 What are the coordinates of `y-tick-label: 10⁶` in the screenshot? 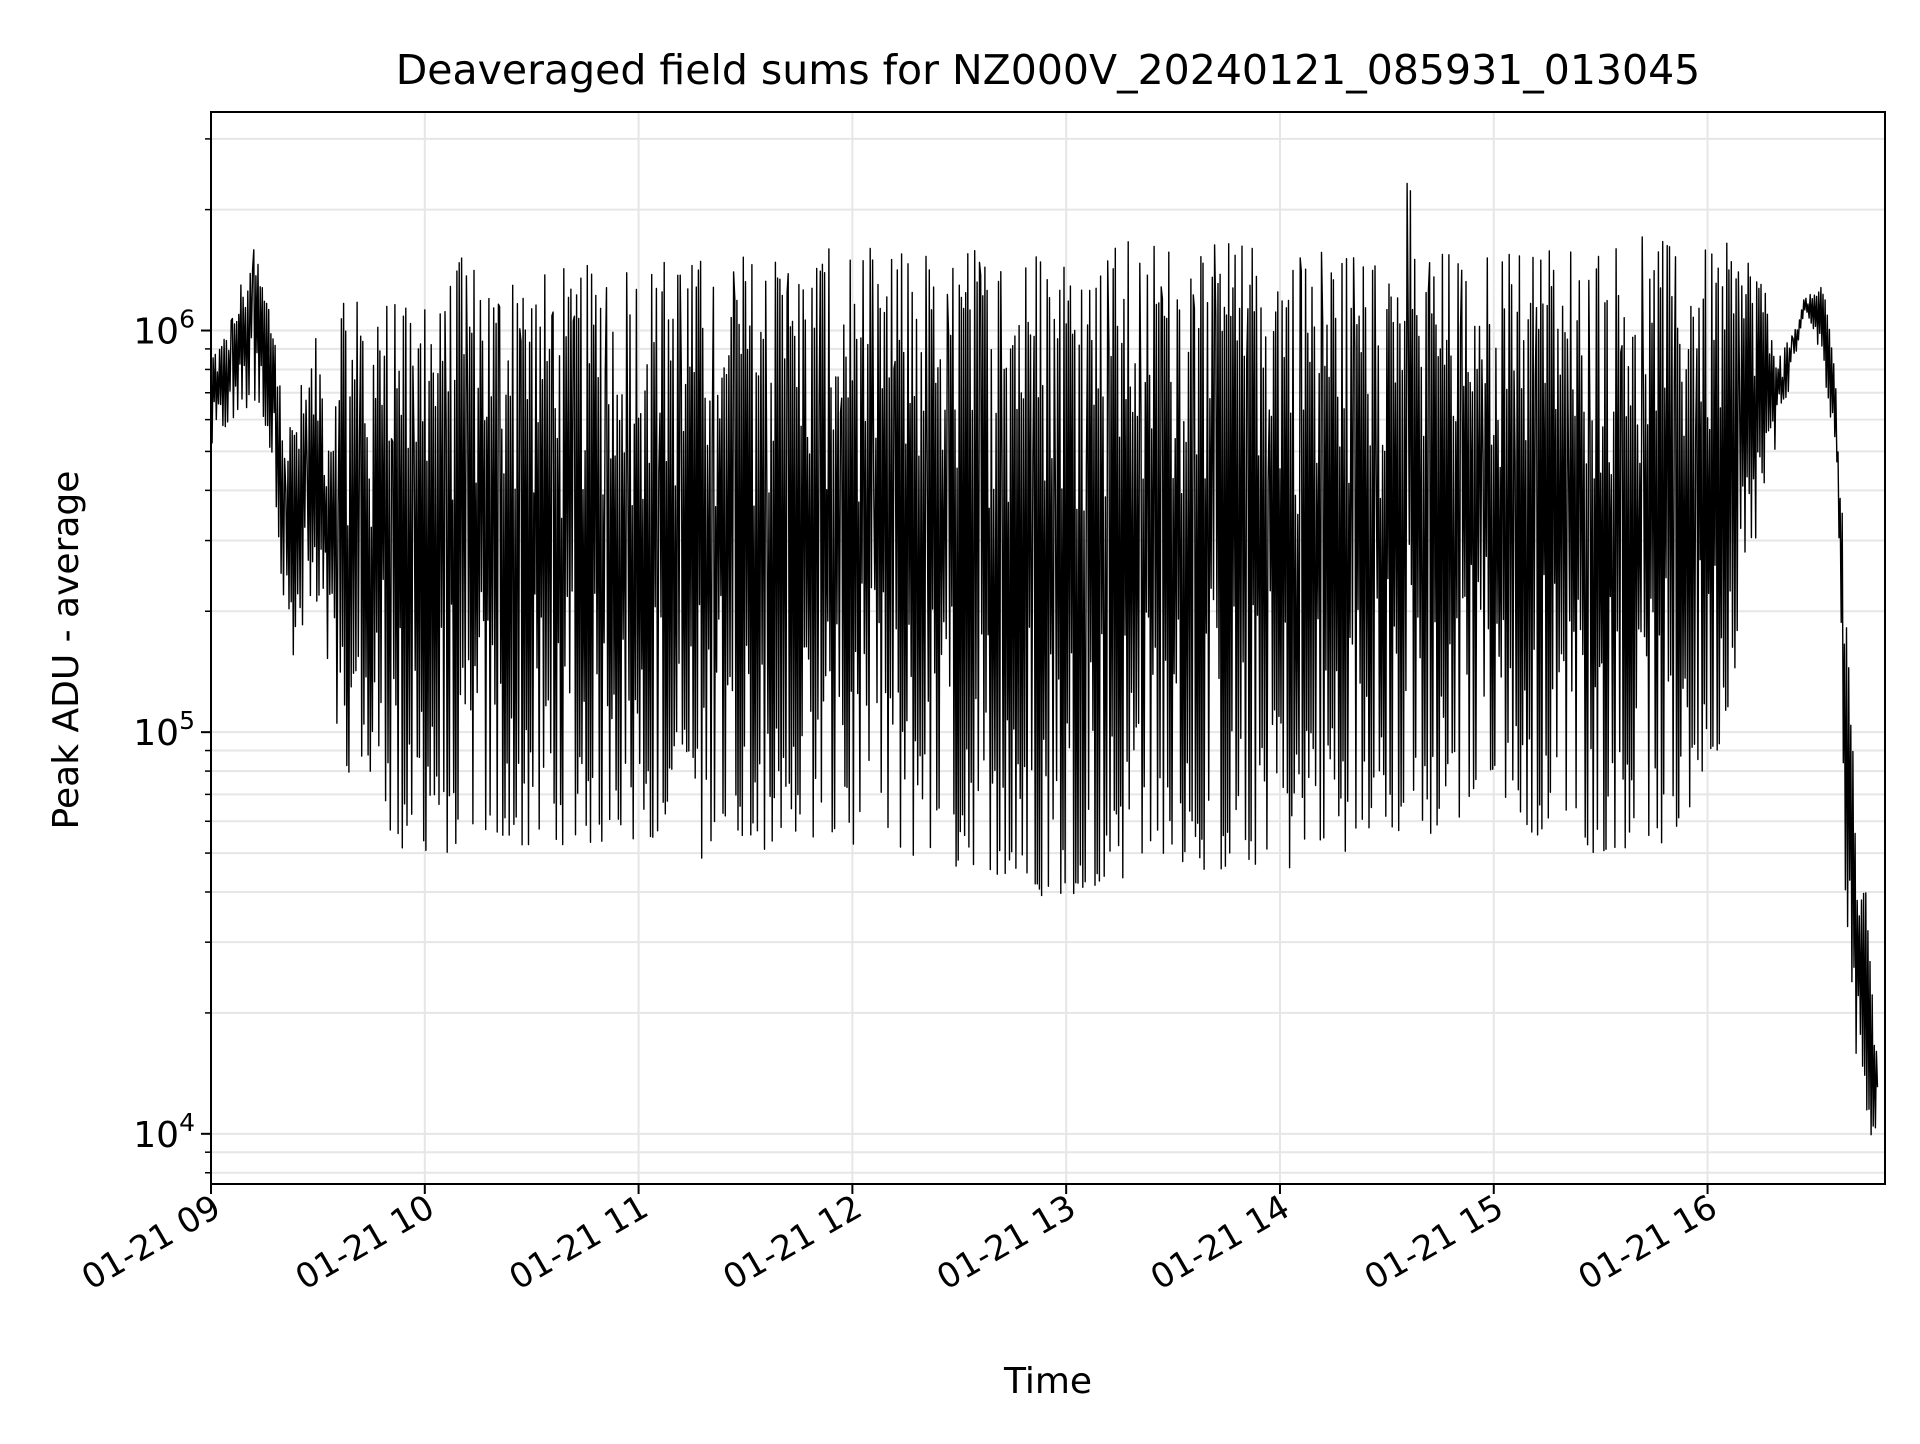 It's located at (164, 329).